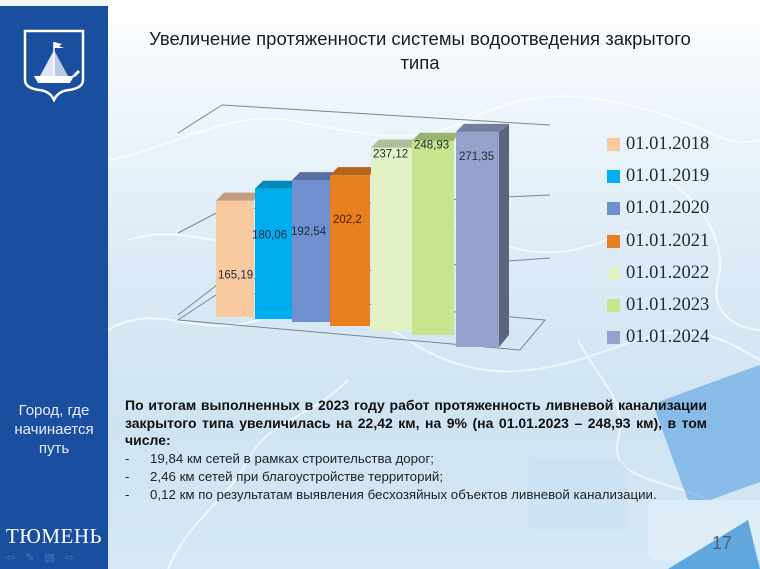  I want to click on legend-label: 01.01.2020, so click(668, 208).